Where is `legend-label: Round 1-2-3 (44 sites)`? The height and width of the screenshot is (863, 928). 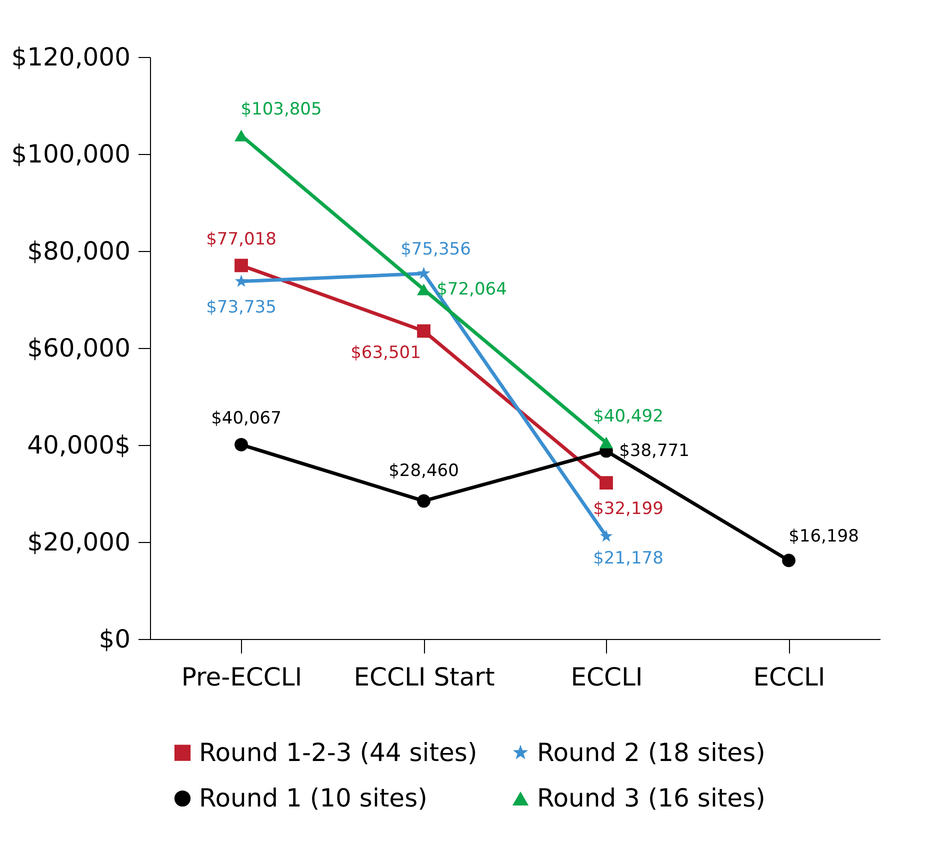
legend-label: Round 1-2-3 (44 sites) is located at coordinates (338, 752).